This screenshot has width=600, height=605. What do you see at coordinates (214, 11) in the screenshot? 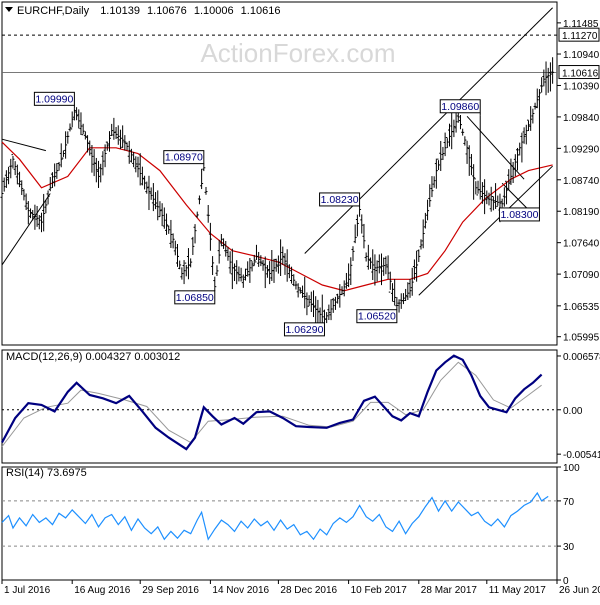
I see `low-value: 1.10006` at bounding box center [214, 11].